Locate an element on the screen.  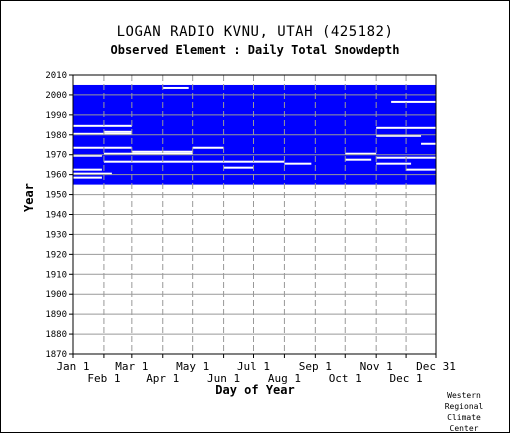
y-tick-label: 1990 is located at coordinates (56, 116).